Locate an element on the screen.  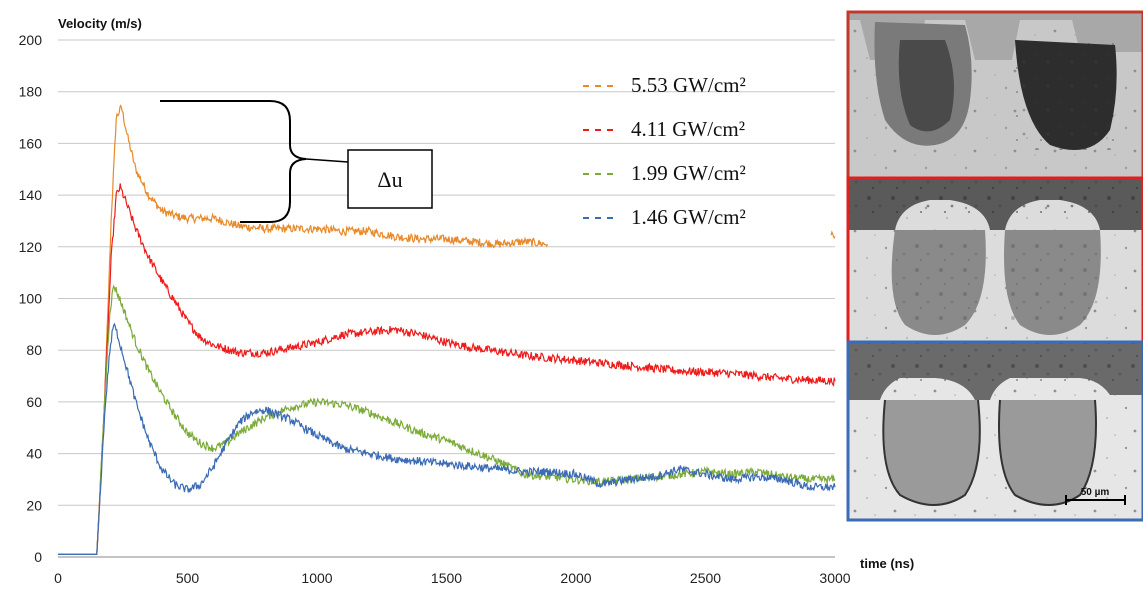
delta-u-box is located at coordinates (390, 179).